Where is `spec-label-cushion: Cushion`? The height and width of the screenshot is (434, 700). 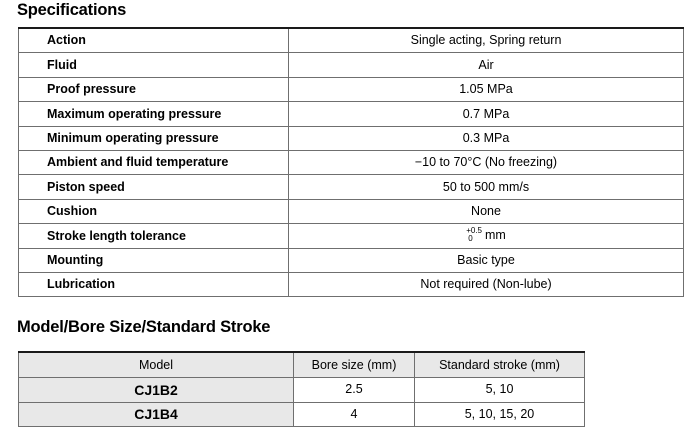
spec-label-cushion: Cushion is located at coordinates (153, 211).